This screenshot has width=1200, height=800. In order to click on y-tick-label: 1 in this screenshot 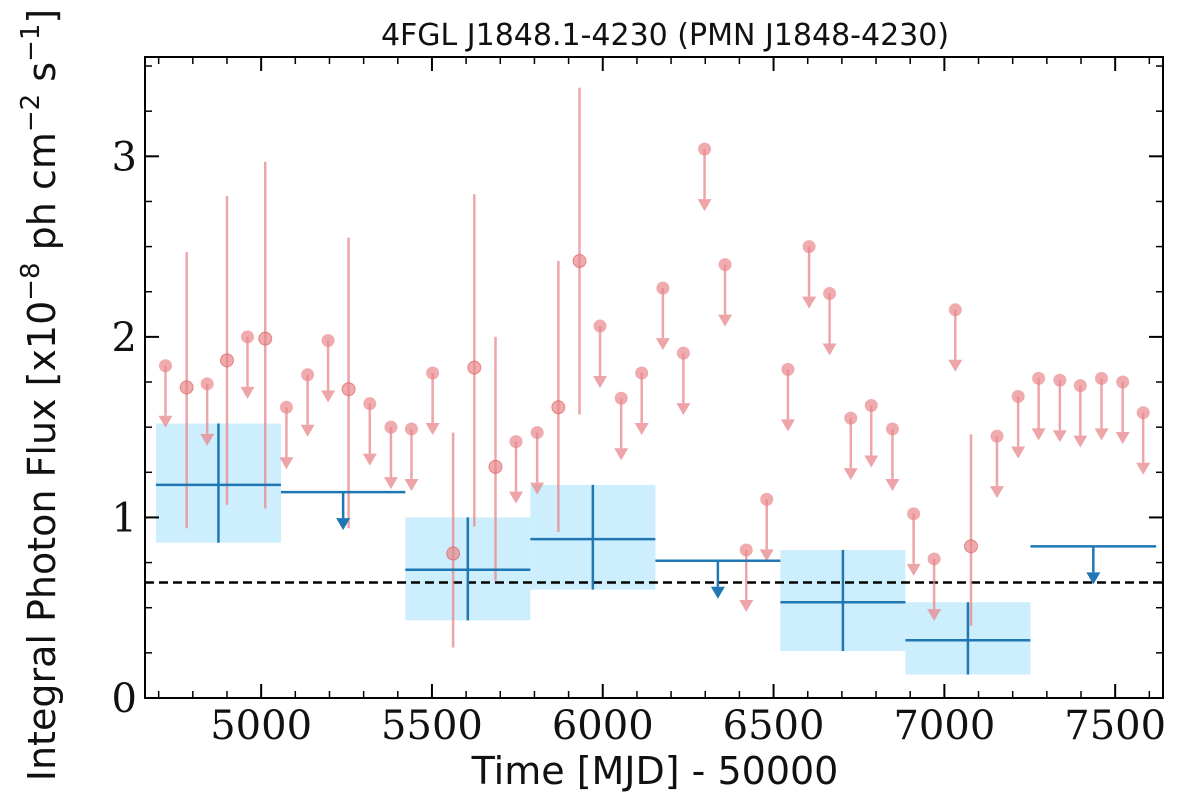, I will do `click(124, 518)`.